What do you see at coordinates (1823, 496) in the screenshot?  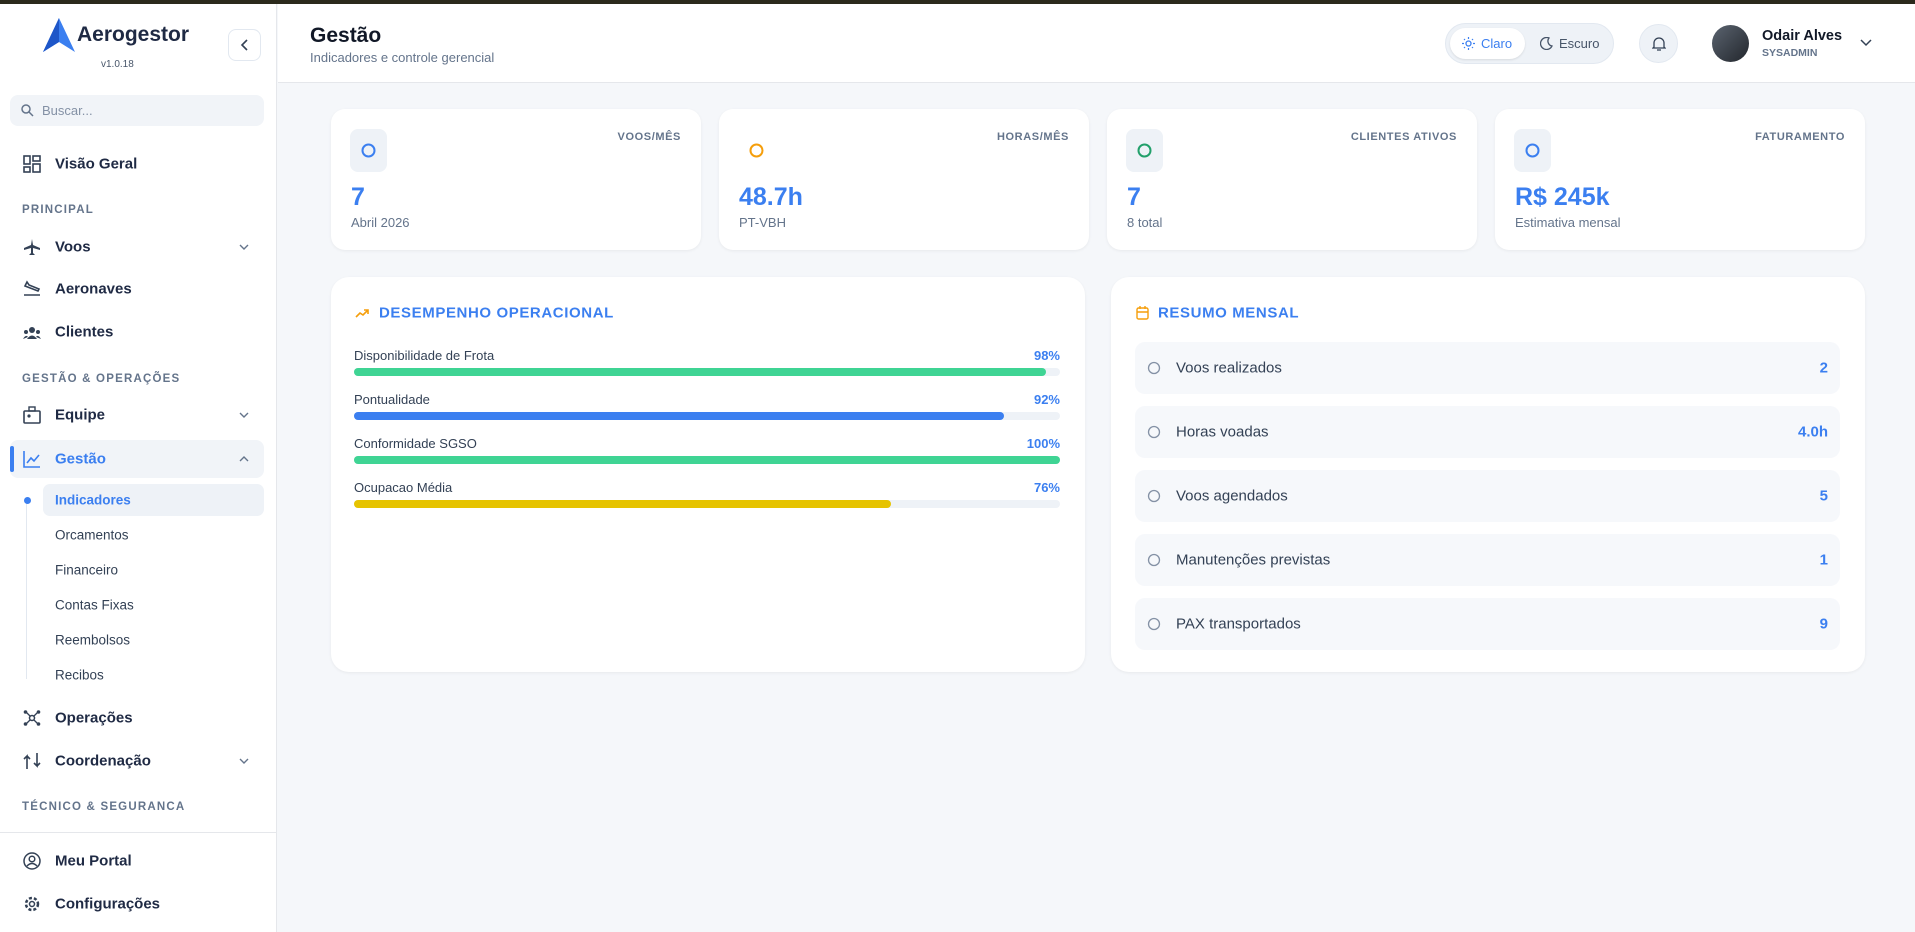 I see `summary-value: 5` at bounding box center [1823, 496].